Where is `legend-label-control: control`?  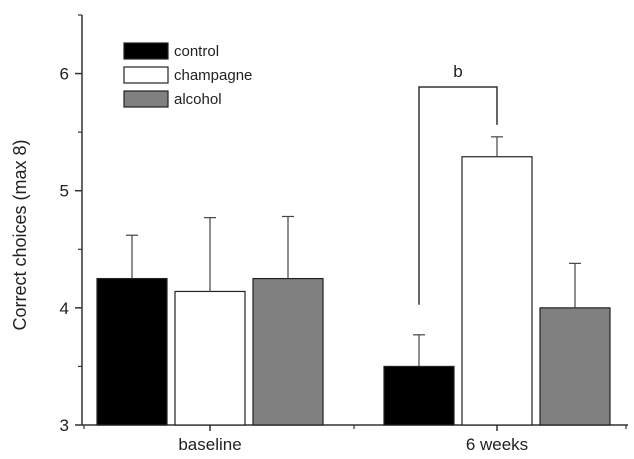 legend-label-control: control is located at coordinates (196, 51).